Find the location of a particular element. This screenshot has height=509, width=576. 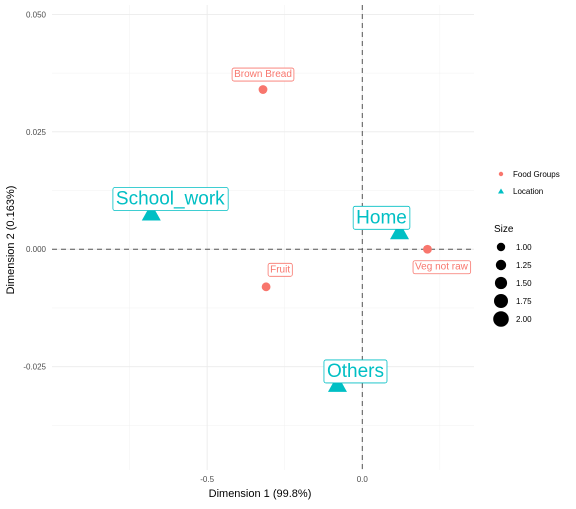

x-tick-label-1: 0.0 is located at coordinates (363, 479).